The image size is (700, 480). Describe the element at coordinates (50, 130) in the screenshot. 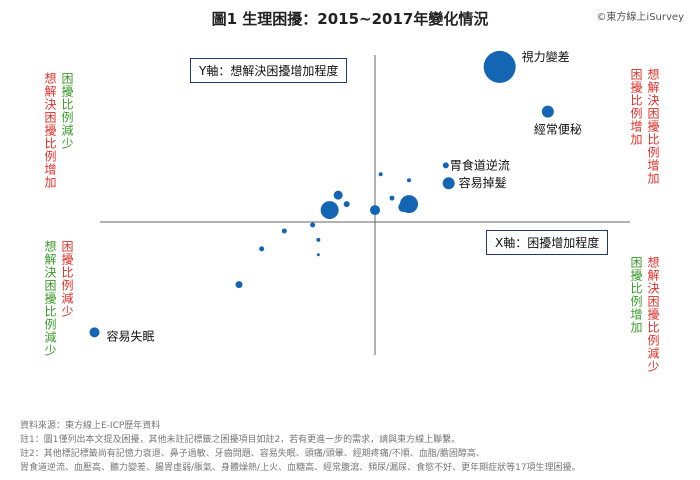

I see `left-top-label-1: 想解決困擾比例增加` at that location.